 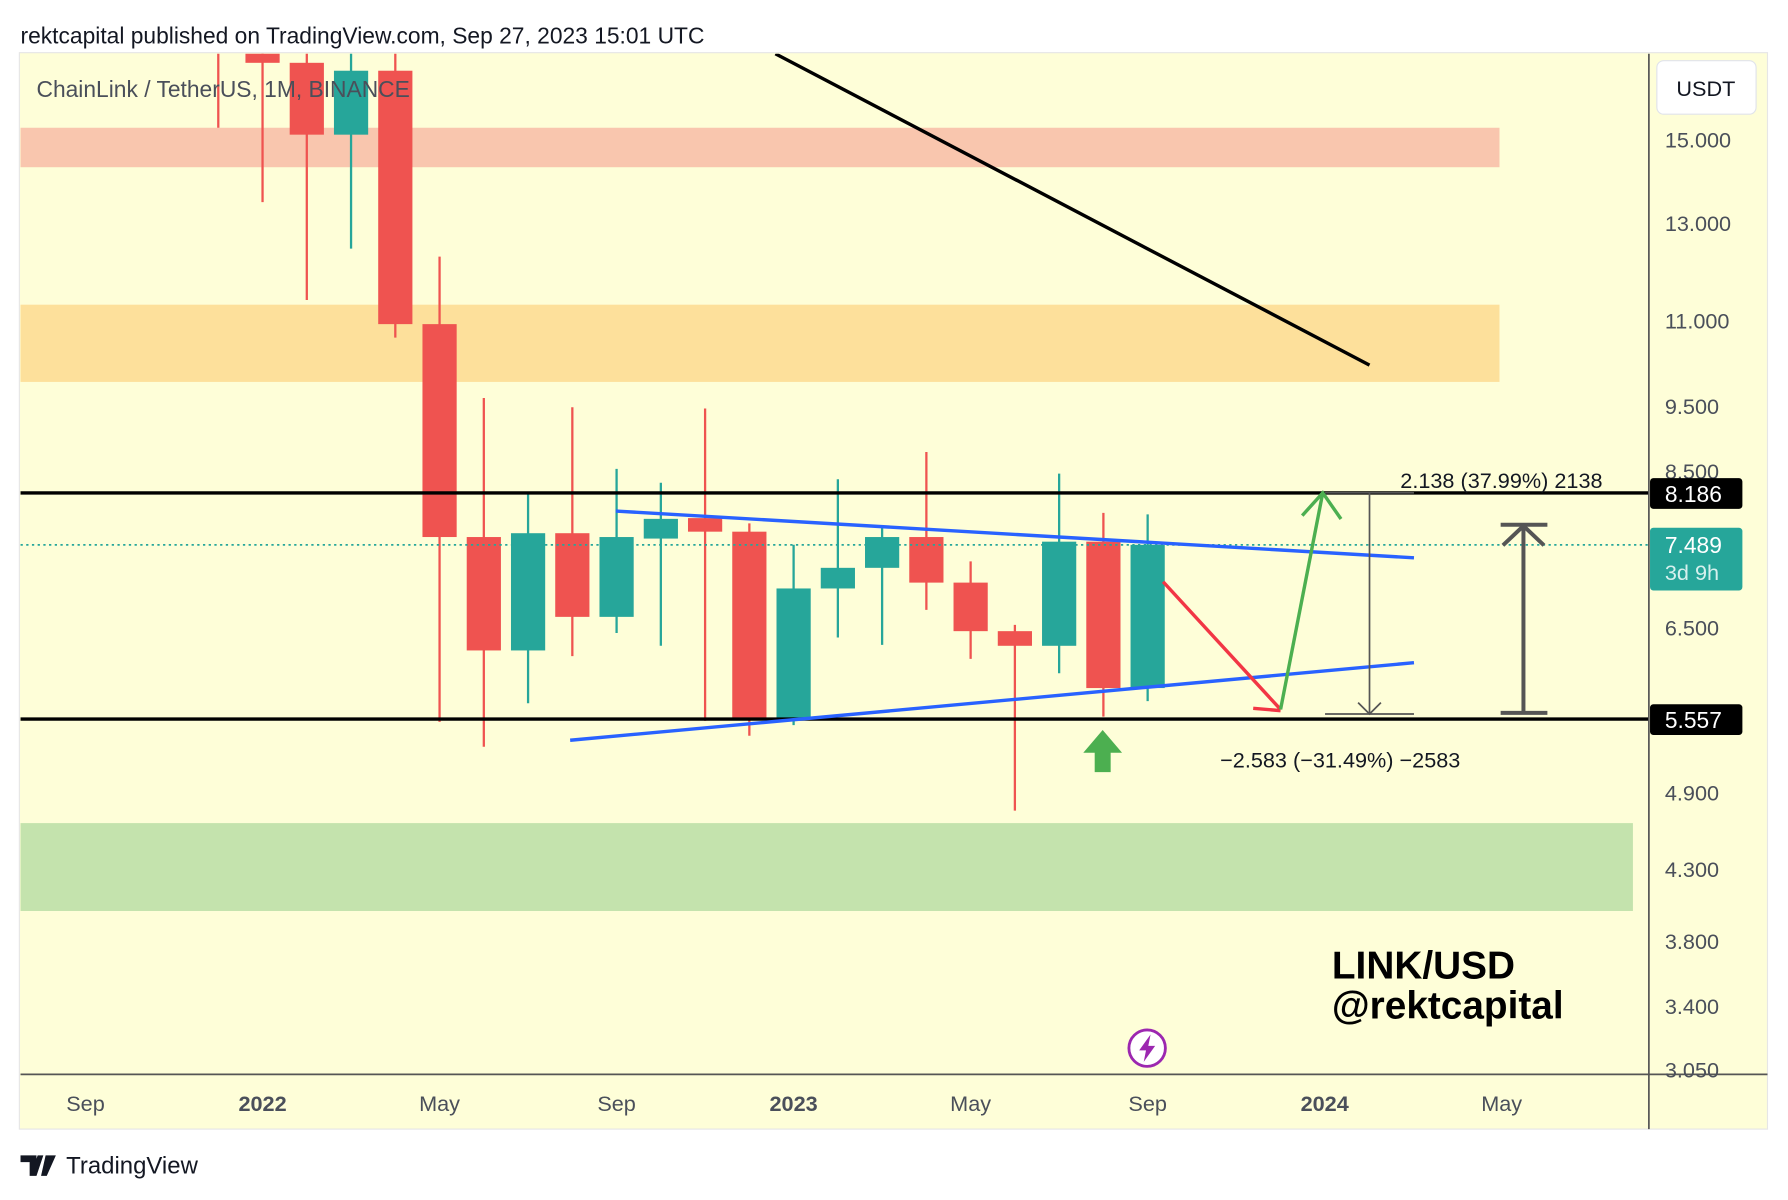 I want to click on time-axis: Sep 2022 May Sep 2023 May Sep 2024 May, so click(x=794, y=1103).